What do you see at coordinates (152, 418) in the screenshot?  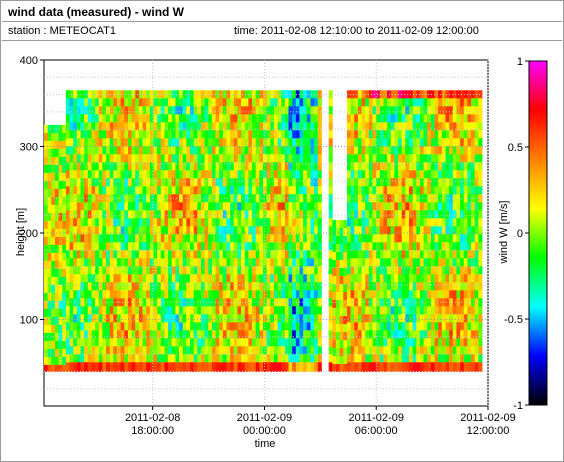 I see `x-tick-label-date: 2011-02-08` at bounding box center [152, 418].